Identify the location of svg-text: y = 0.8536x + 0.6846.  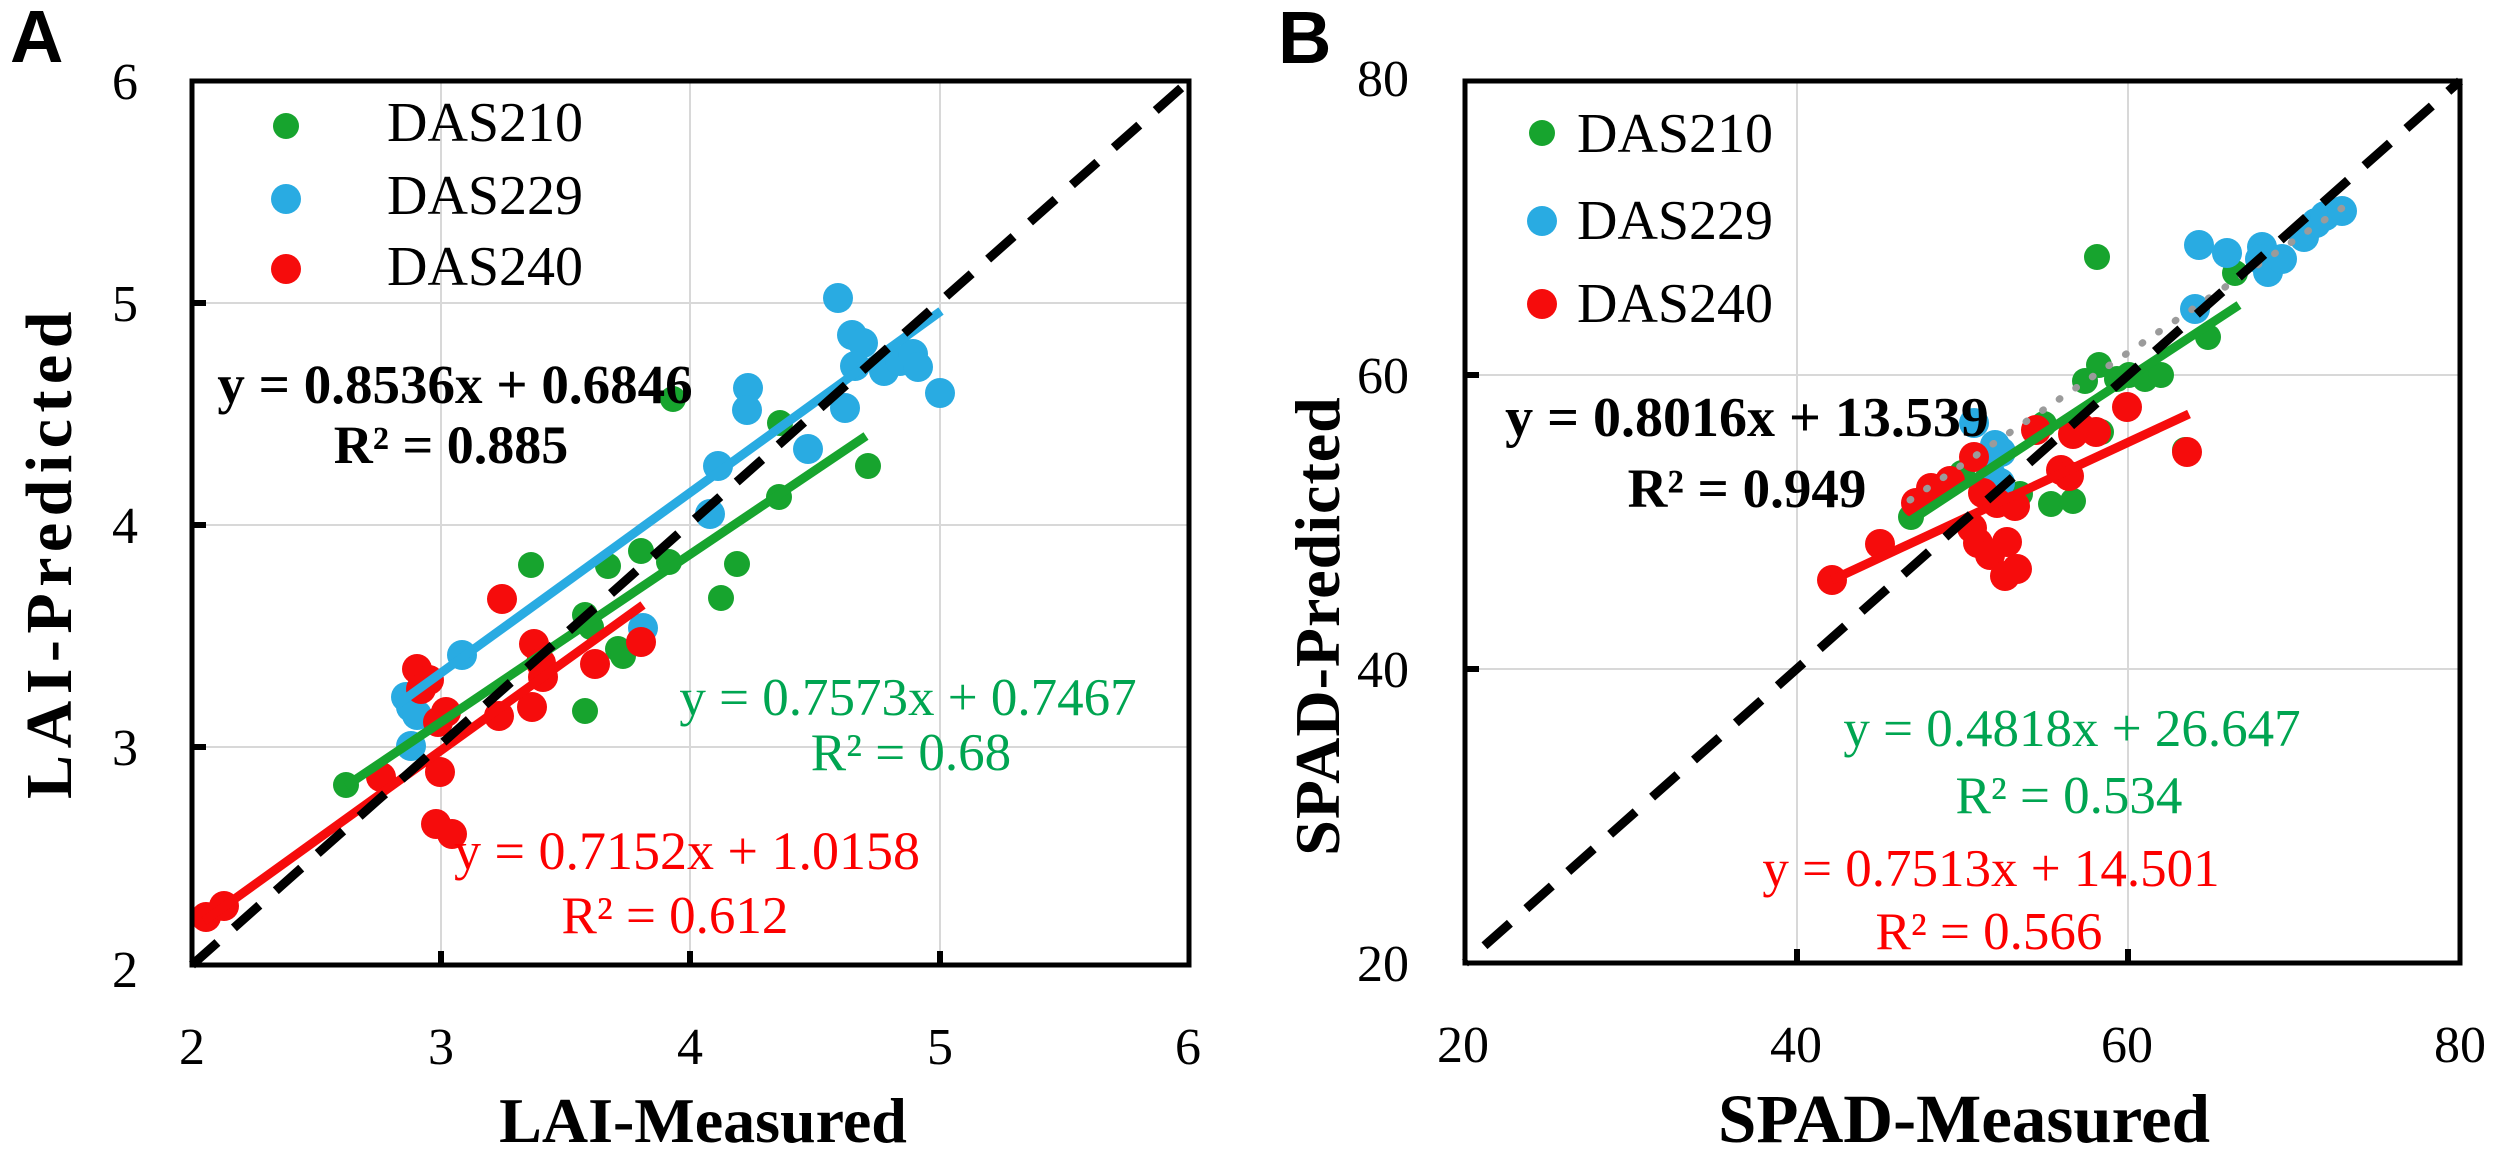
(454, 384).